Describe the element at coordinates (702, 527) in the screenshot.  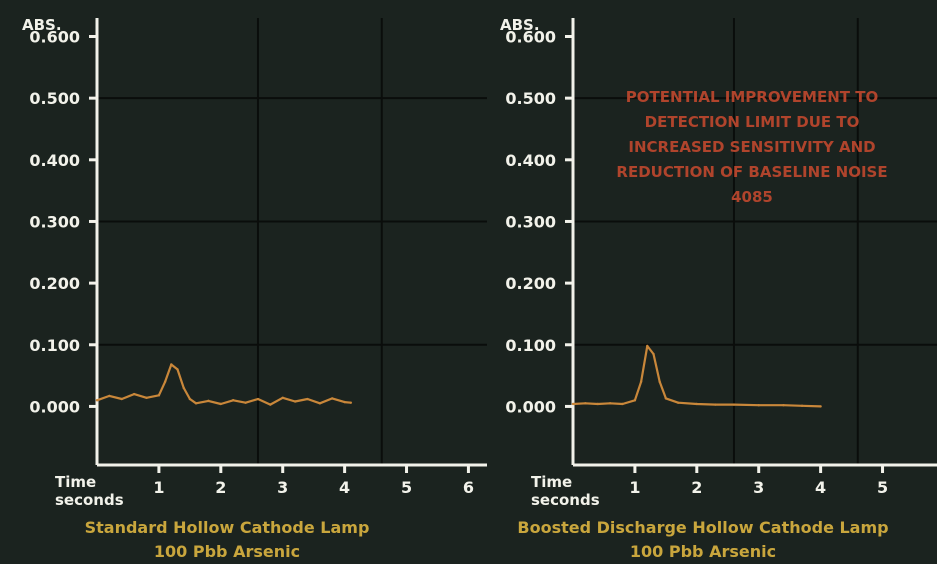
I see `caption-line: Boosted Discharge Hollow Cathode Lamp` at that location.